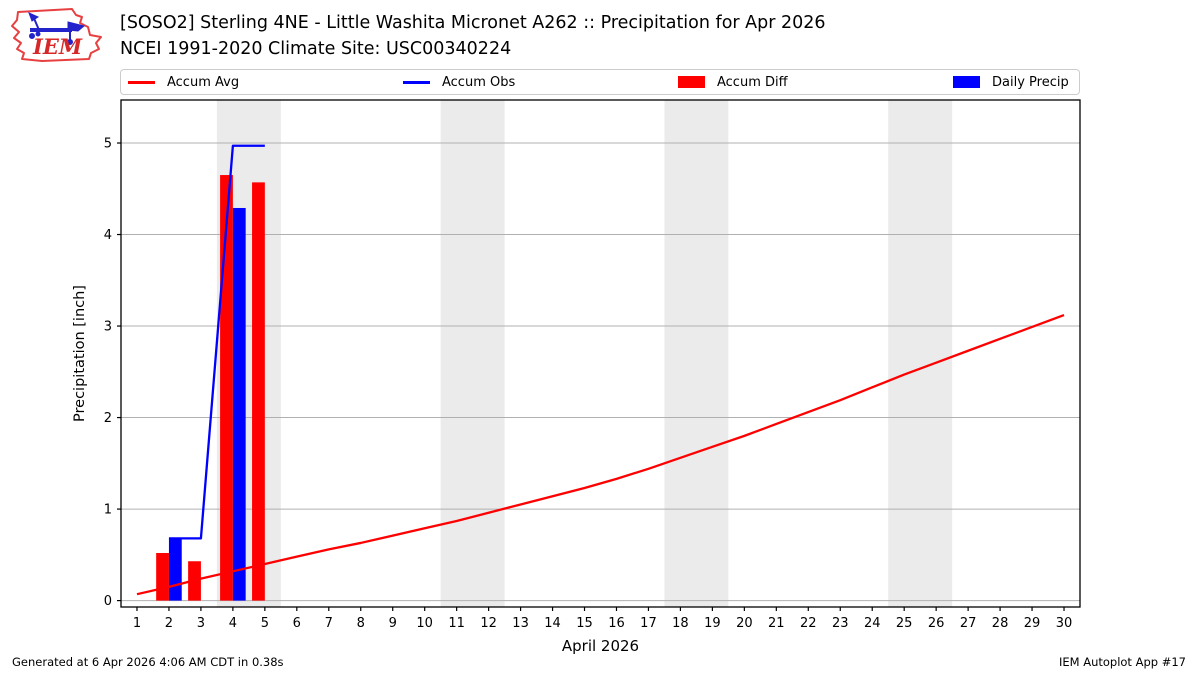 The image size is (1200, 675). I want to click on daily-precip-rect-swatch, so click(966, 82).